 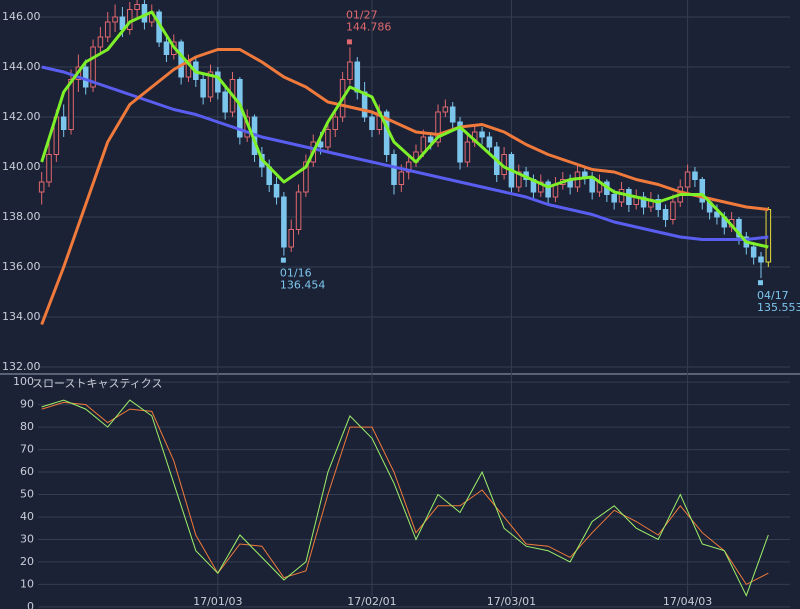 What do you see at coordinates (21, 216) in the screenshot?
I see `y-tick-label: 138.00` at bounding box center [21, 216].